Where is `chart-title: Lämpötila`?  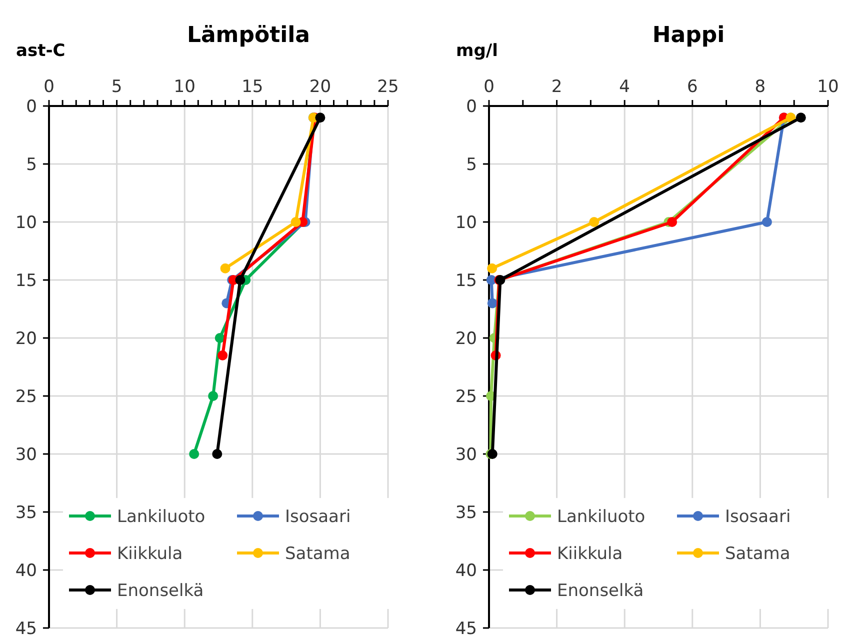 chart-title: Lämpötila is located at coordinates (248, 35).